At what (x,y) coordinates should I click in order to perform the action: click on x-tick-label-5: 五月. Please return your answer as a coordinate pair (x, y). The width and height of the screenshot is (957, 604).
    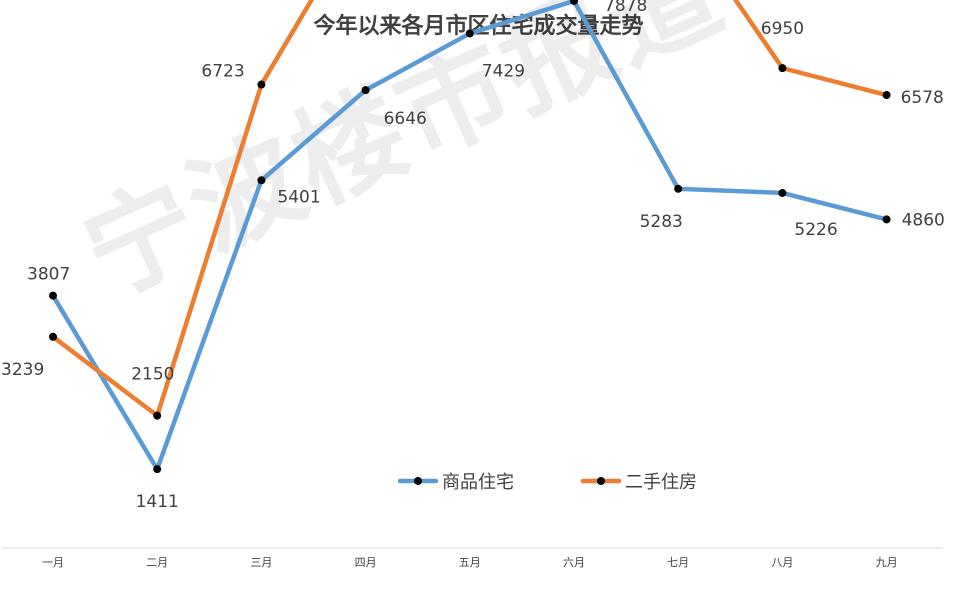
    Looking at the image, I should click on (470, 562).